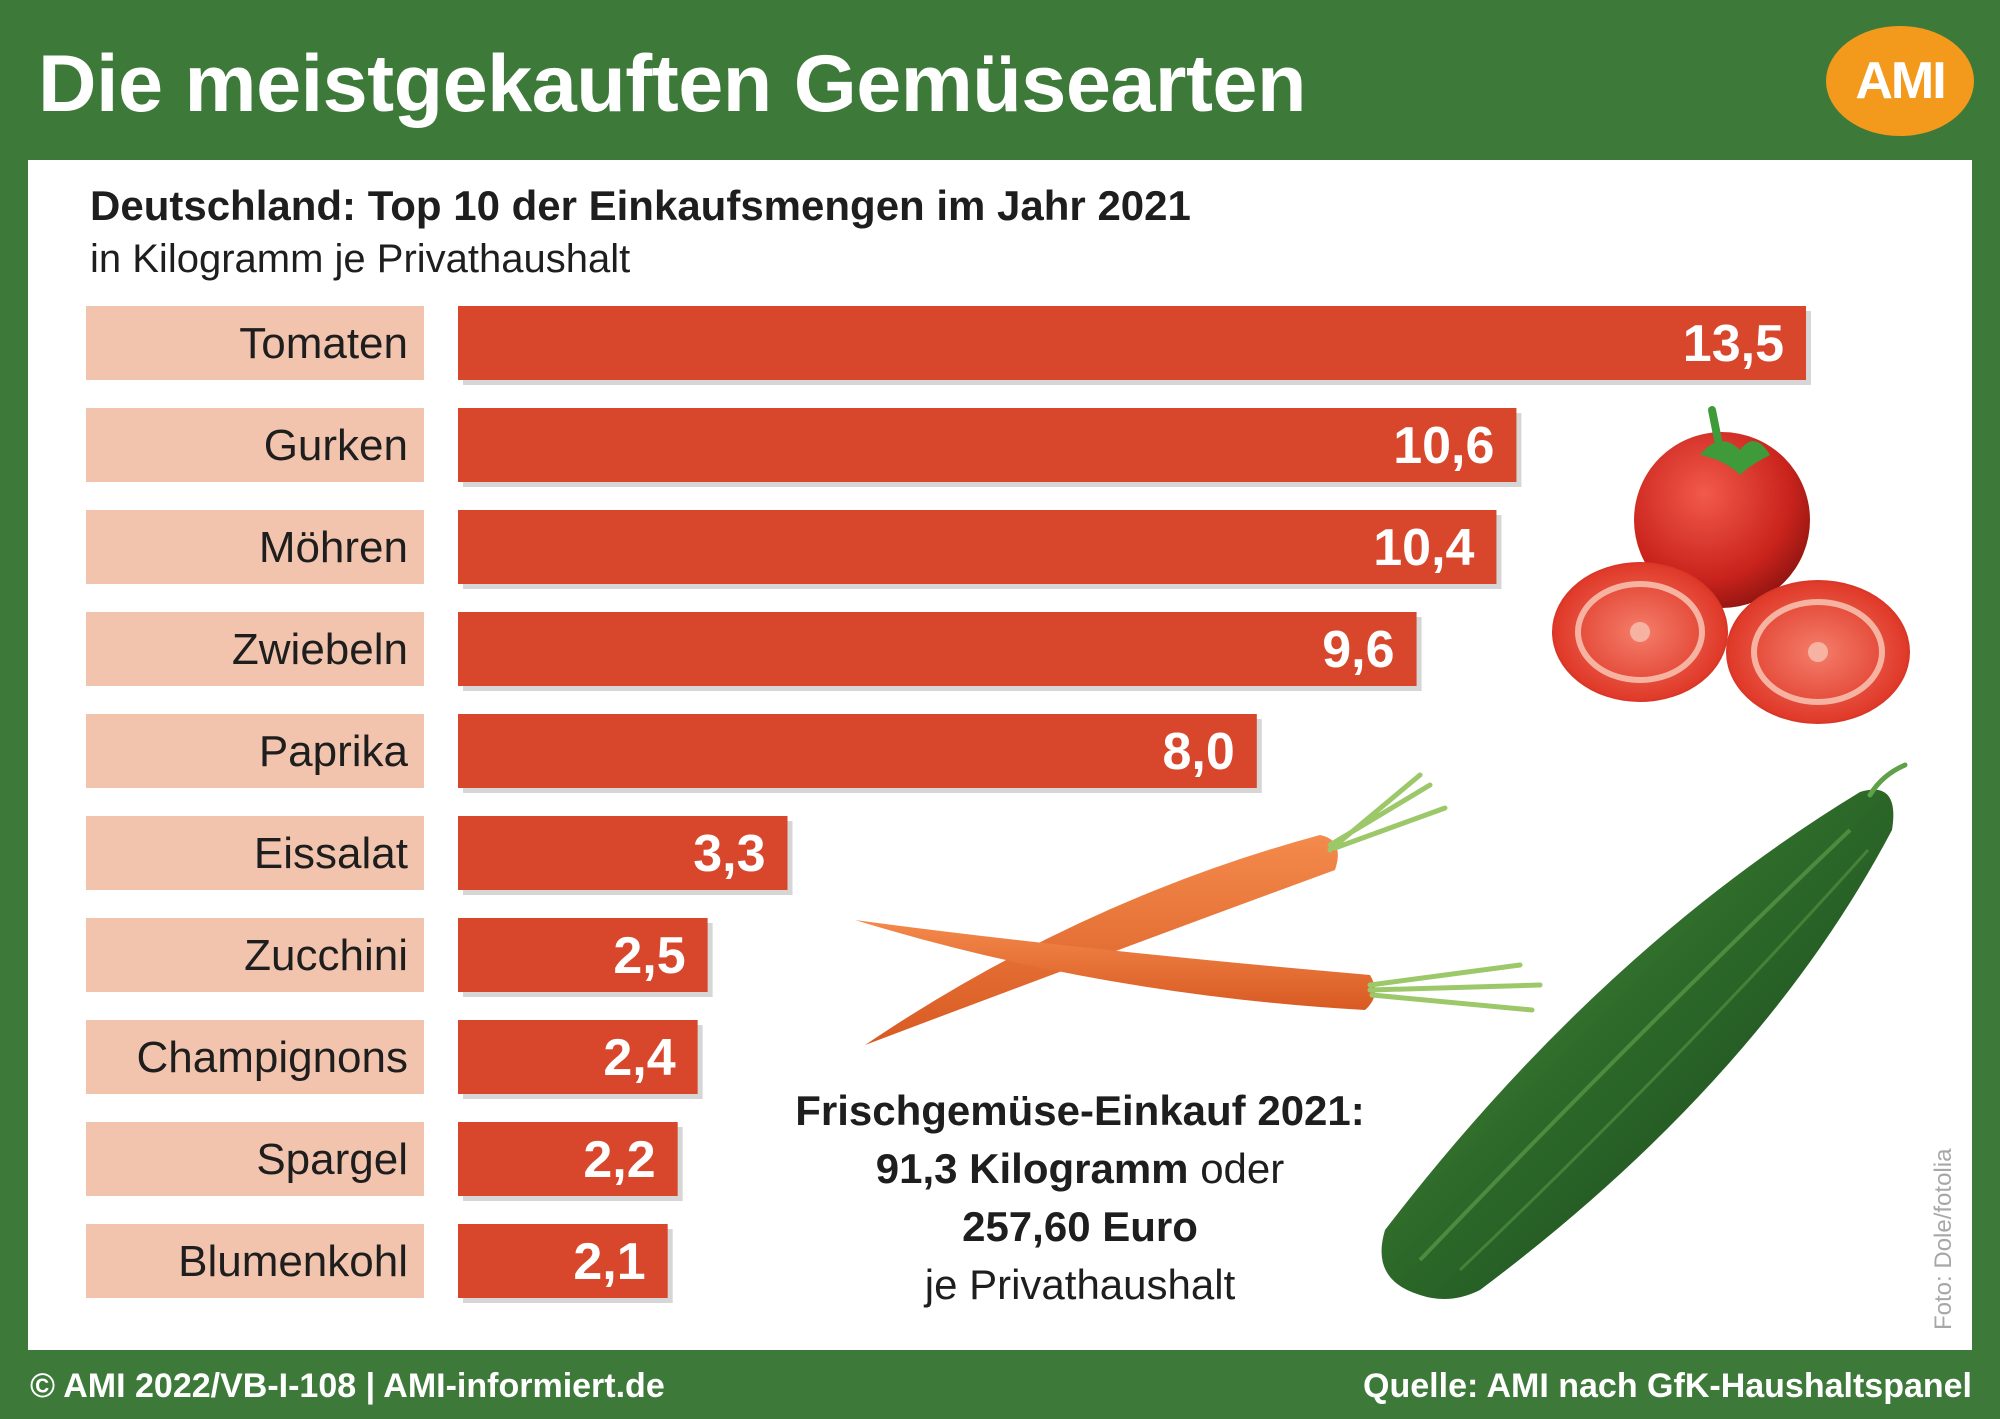 The image size is (2000, 1419). I want to click on summary-kg-value: 91,3 Kilogramm, so click(1032, 1168).